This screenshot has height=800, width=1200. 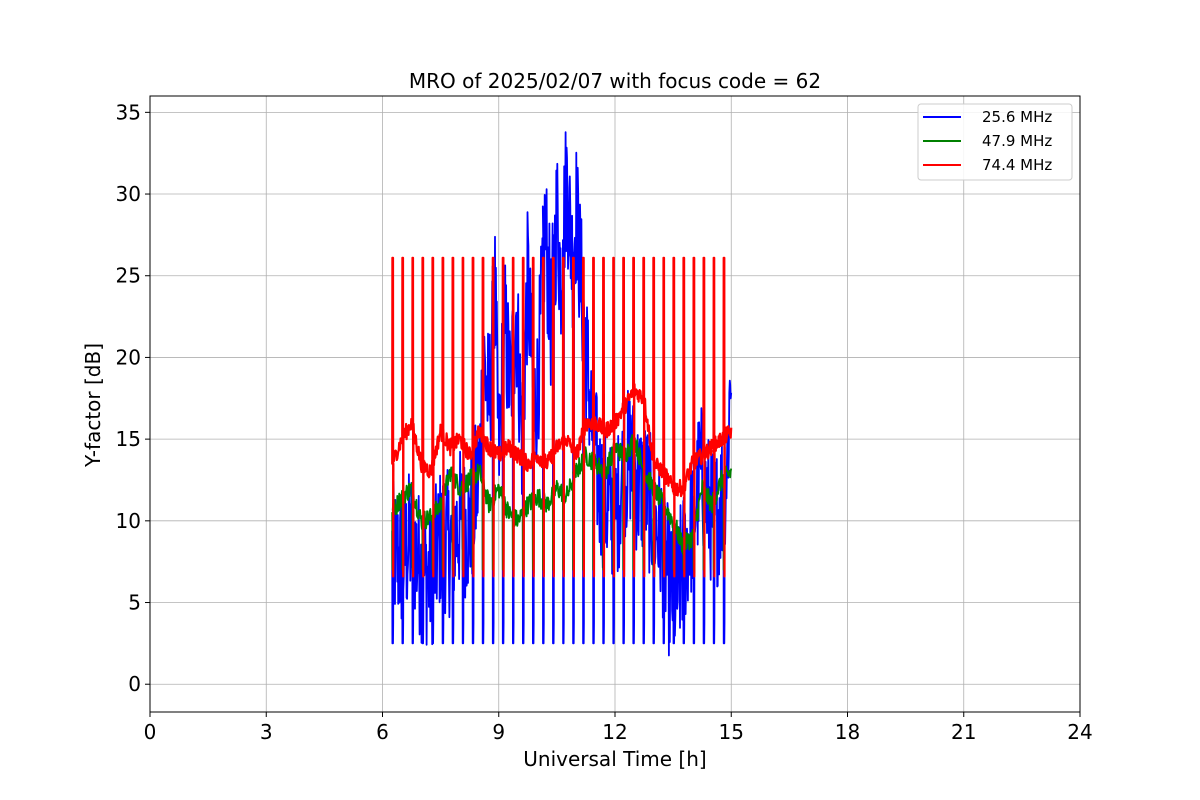 What do you see at coordinates (1017, 141) in the screenshot?
I see `legend-label-47-9: 47.9 MHz` at bounding box center [1017, 141].